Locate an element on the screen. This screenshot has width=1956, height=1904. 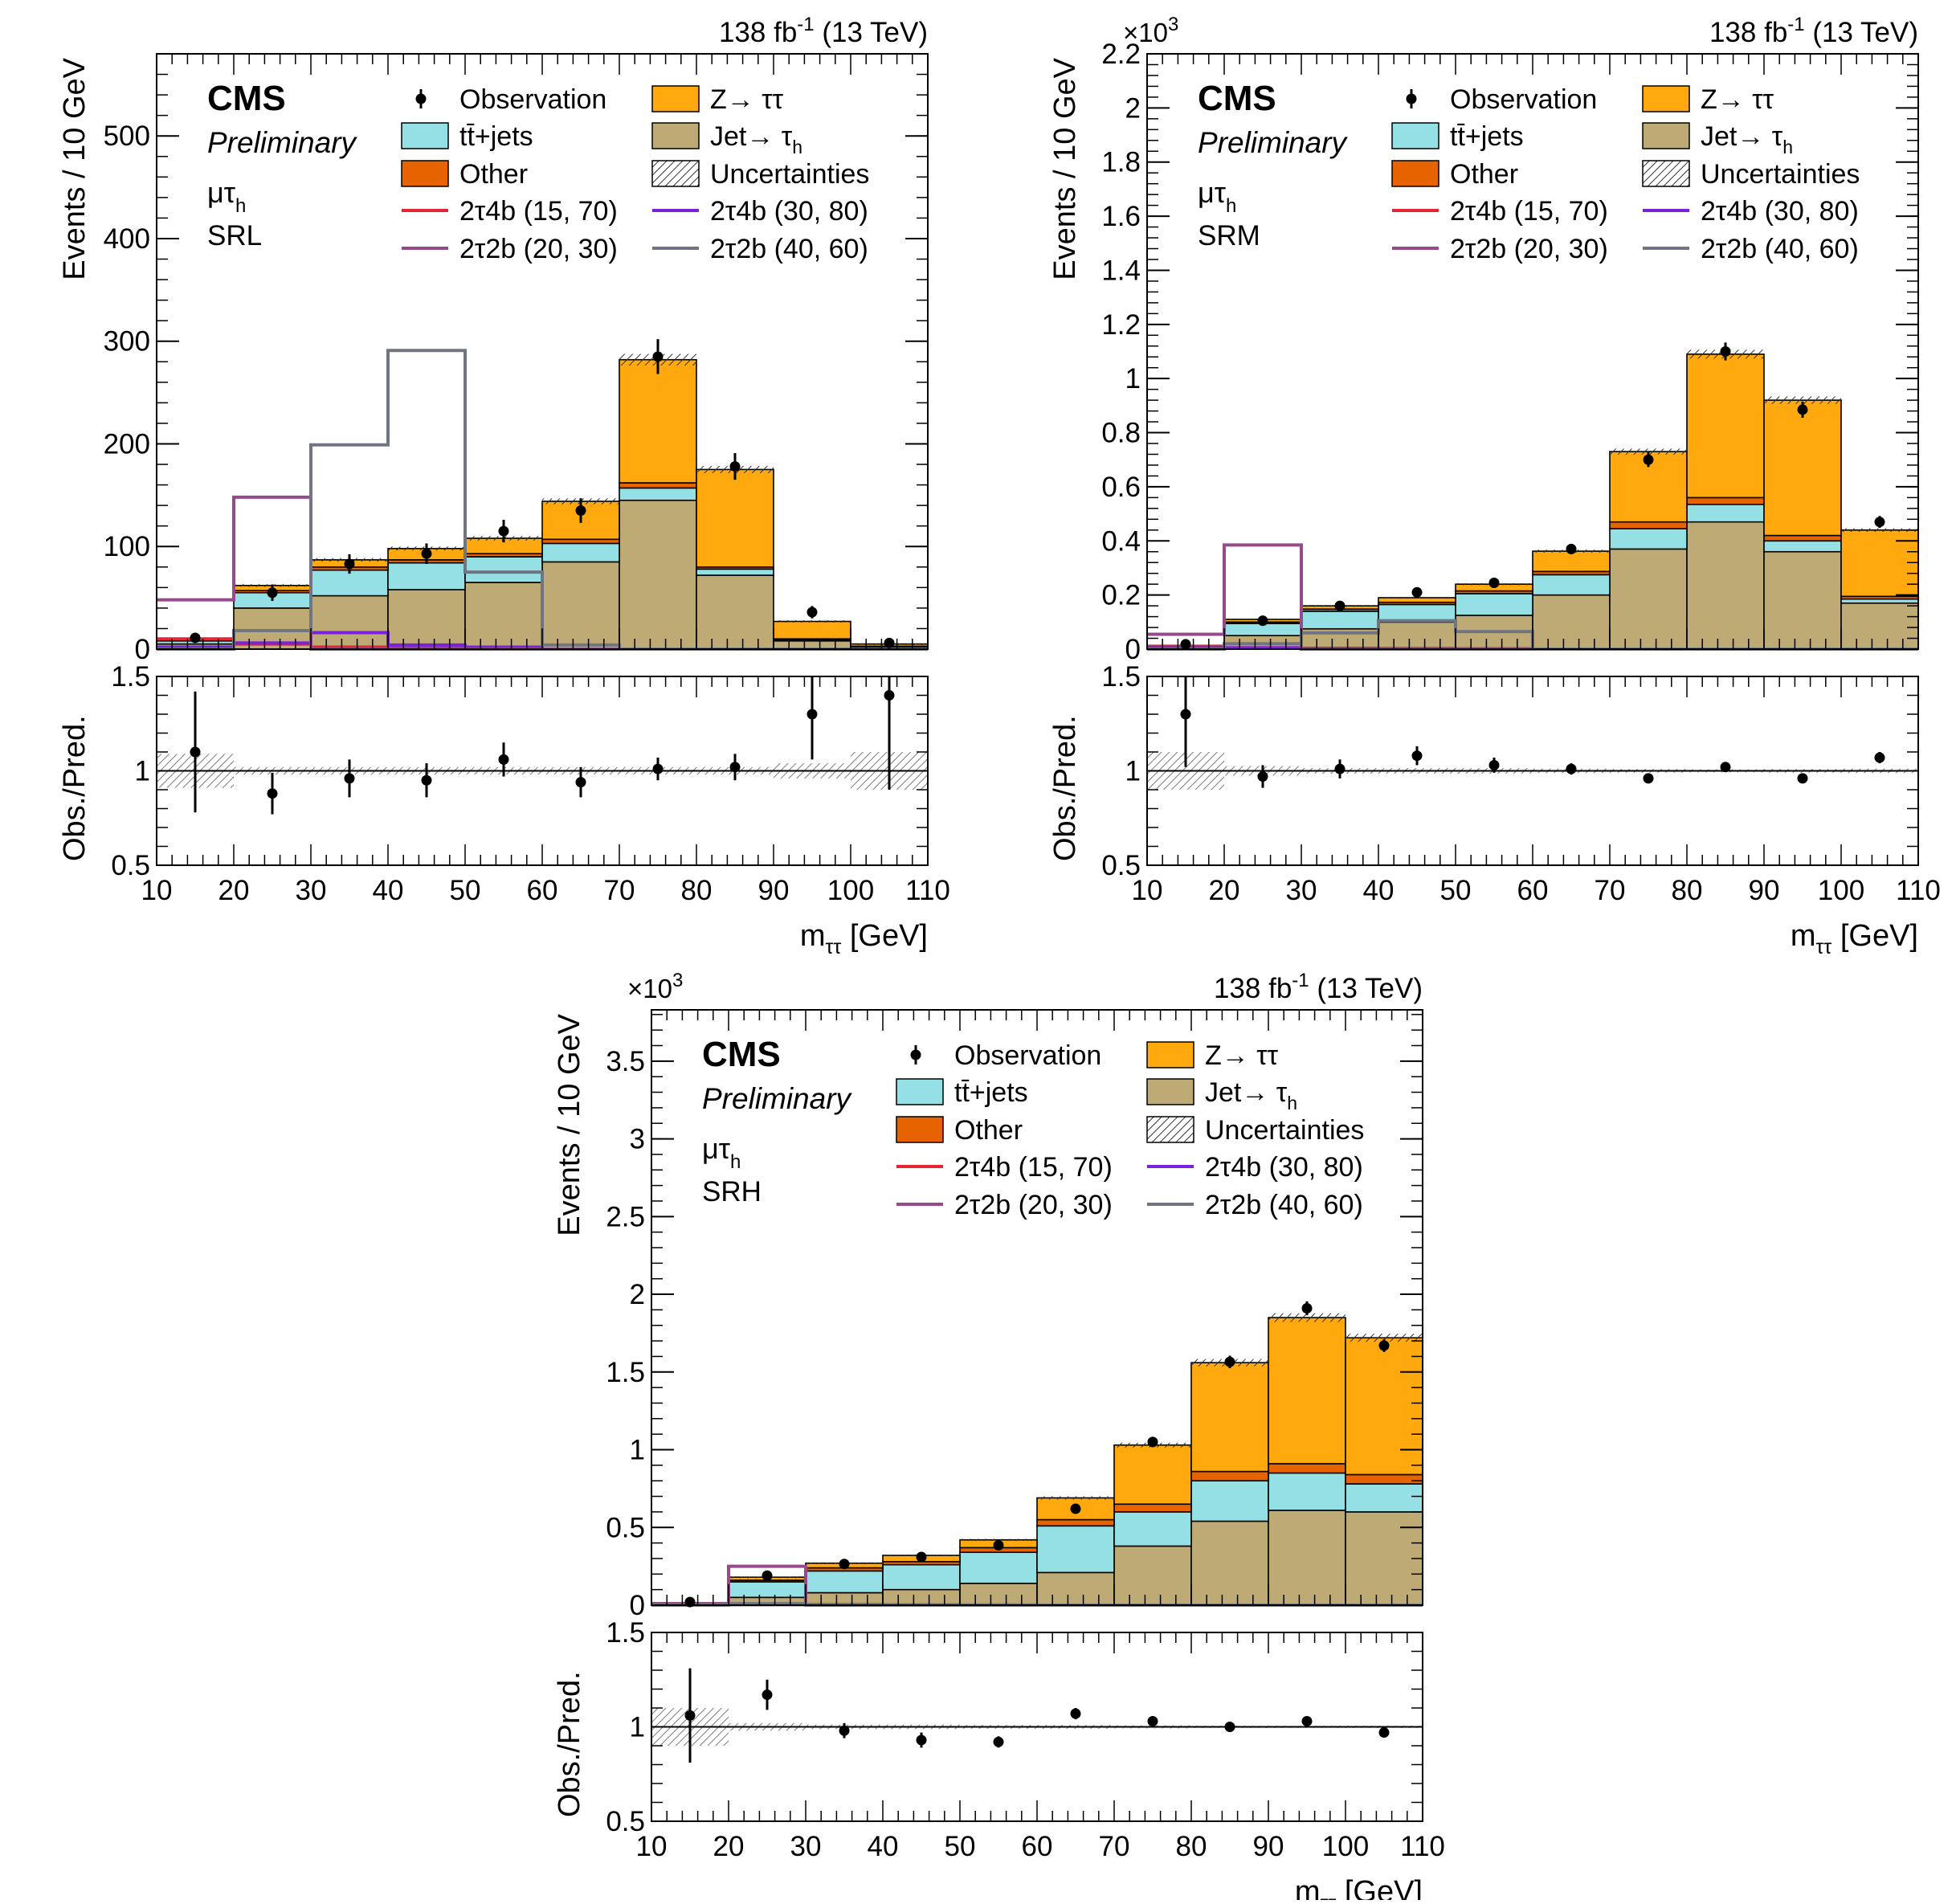
ratio-y-tick-label: 1 is located at coordinates (637, 1727).